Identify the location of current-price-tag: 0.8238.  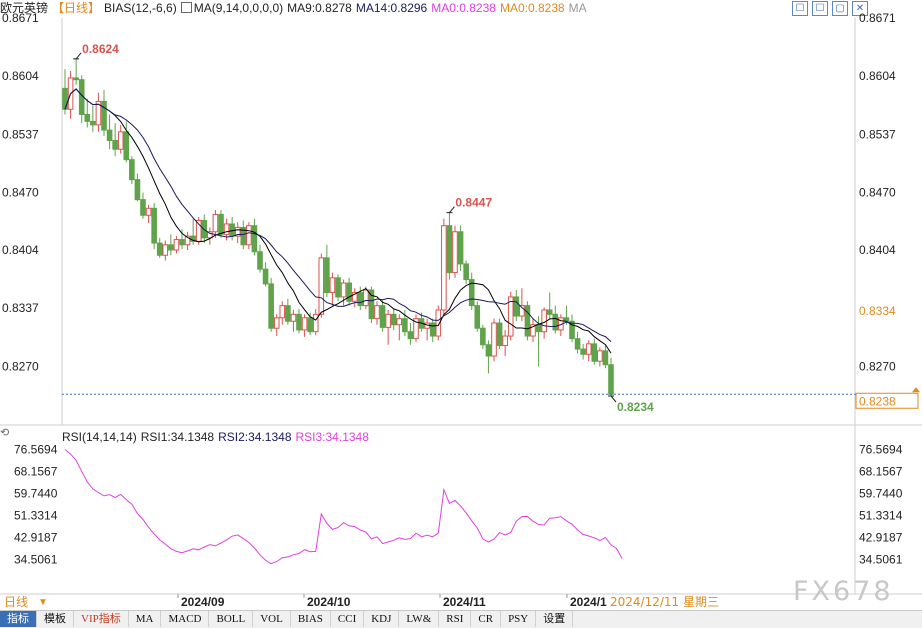
(877, 401).